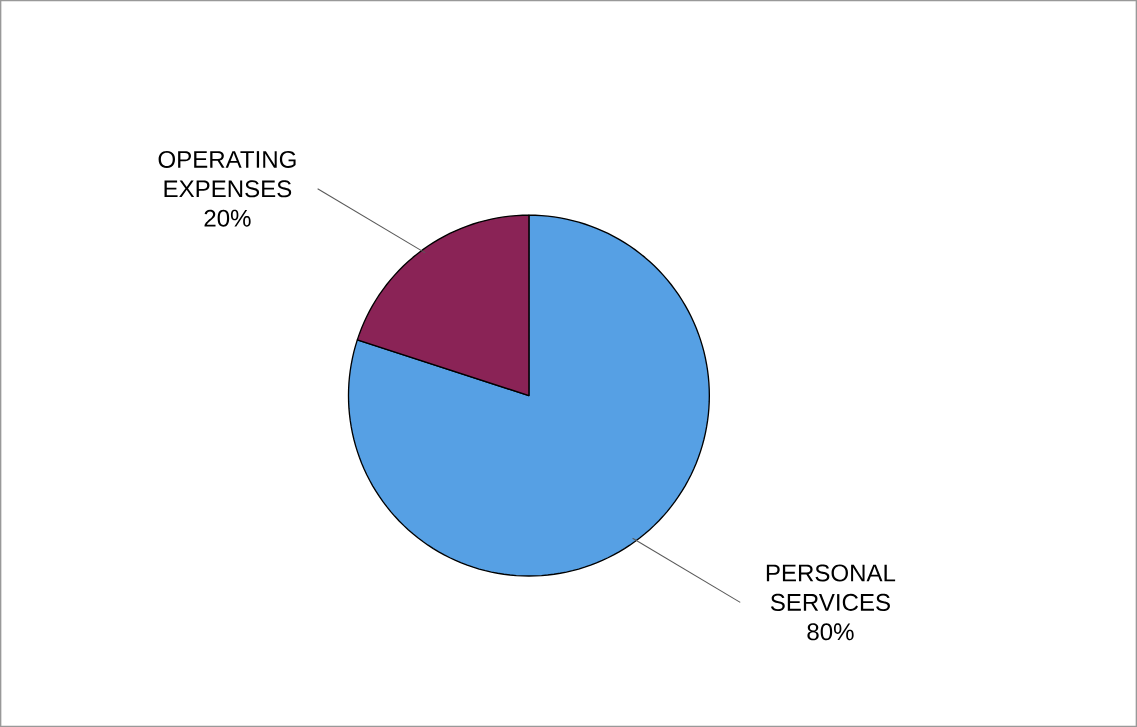 The width and height of the screenshot is (1137, 727). I want to click on slice-label: PERSONAL SERVICES, so click(831, 587).